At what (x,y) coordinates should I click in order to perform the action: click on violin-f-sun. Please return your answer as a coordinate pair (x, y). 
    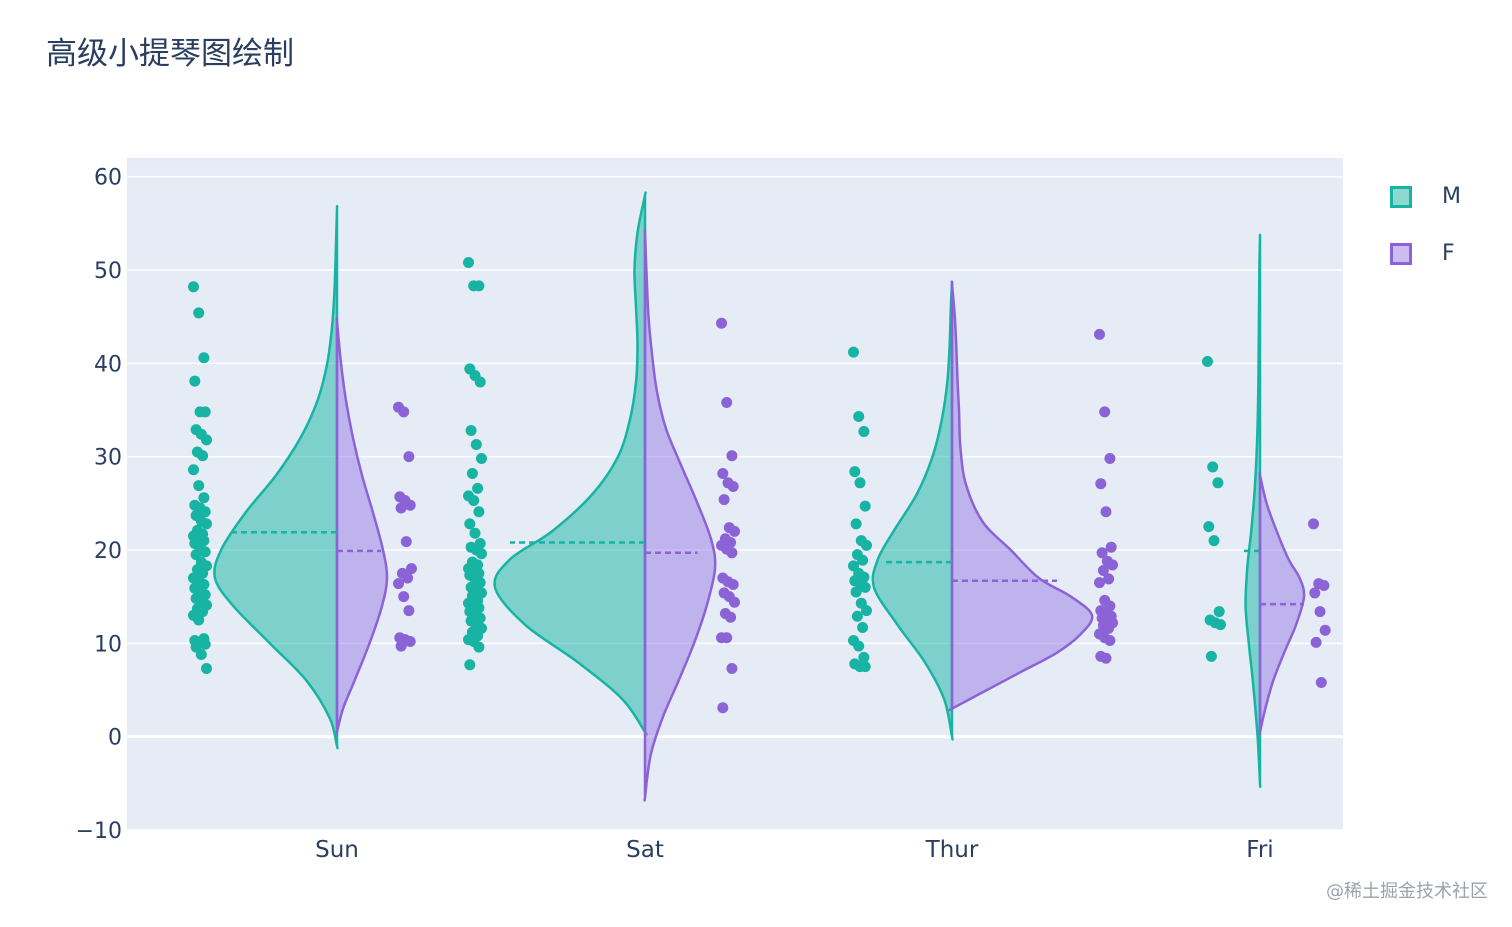
    Looking at the image, I should click on (362, 526).